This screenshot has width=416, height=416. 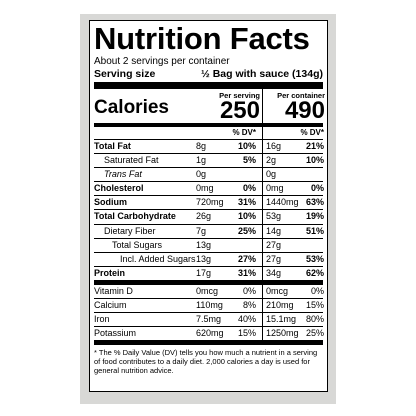 What do you see at coordinates (205, 188) in the screenshot?
I see `nutrient-amount-per-serving: 0mg` at bounding box center [205, 188].